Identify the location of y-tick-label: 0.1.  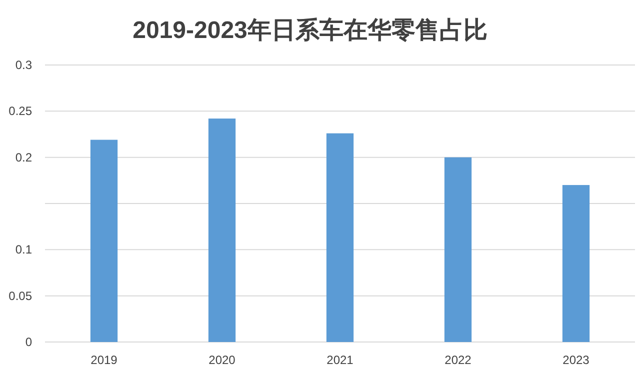
(23, 249).